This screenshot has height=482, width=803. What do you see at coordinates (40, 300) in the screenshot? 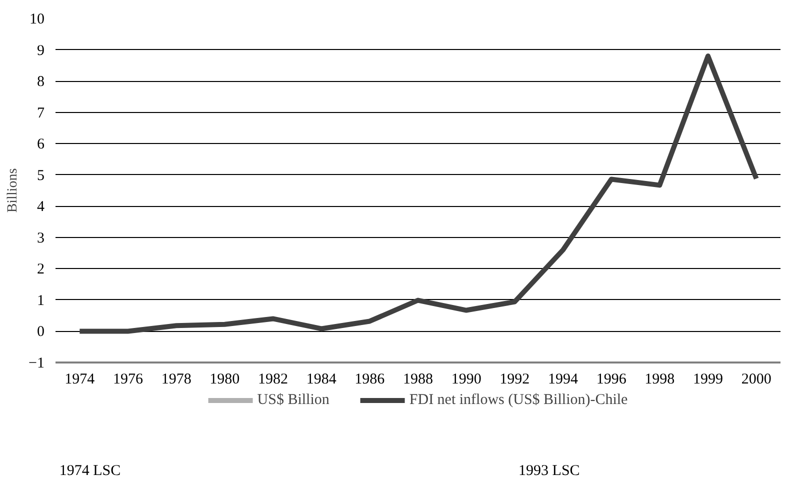
I see `y-tick-label: 1` at bounding box center [40, 300].